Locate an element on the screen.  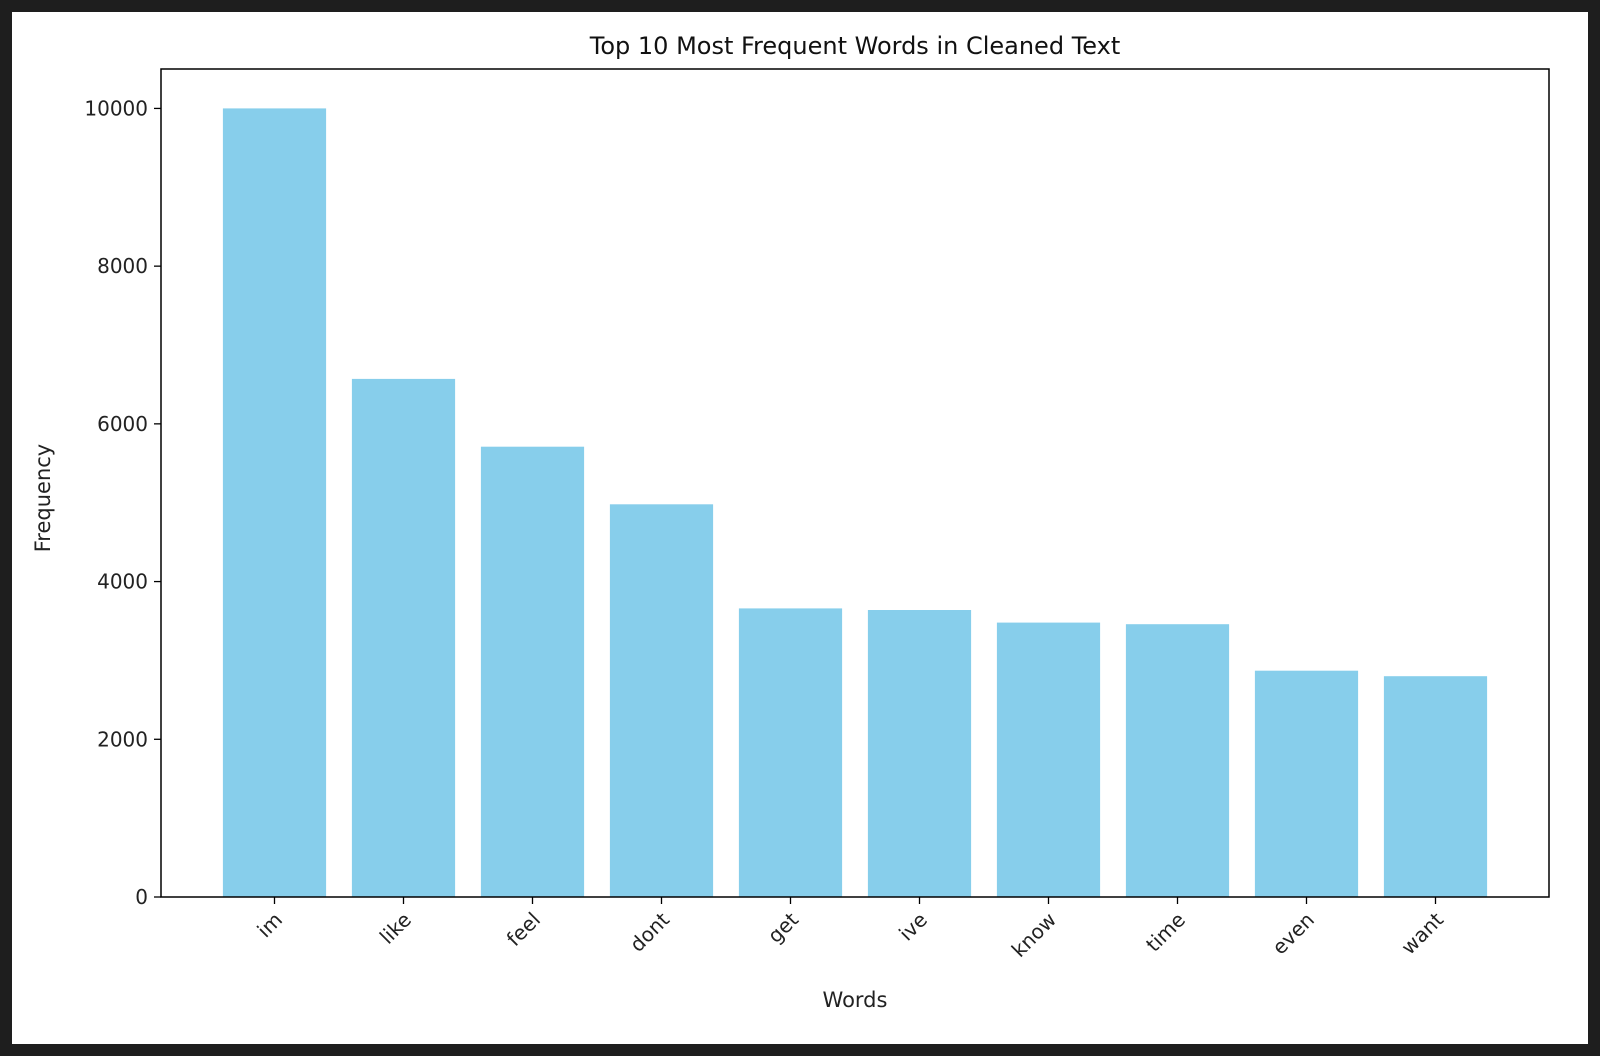
x-tick-label: time is located at coordinates (1165, 932).